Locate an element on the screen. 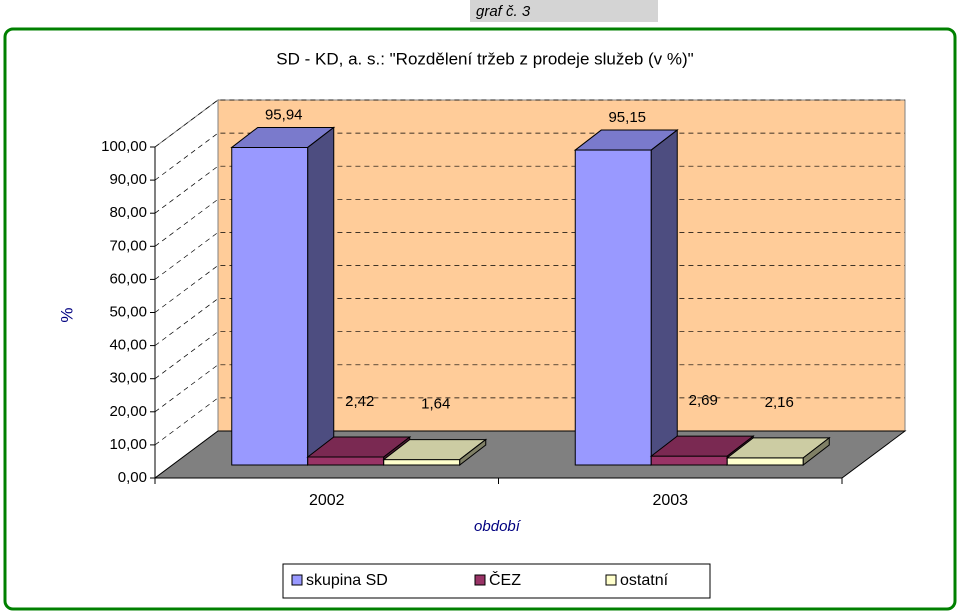 This screenshot has width=960, height=613. x-tick-label: 2002 is located at coordinates (327, 500).